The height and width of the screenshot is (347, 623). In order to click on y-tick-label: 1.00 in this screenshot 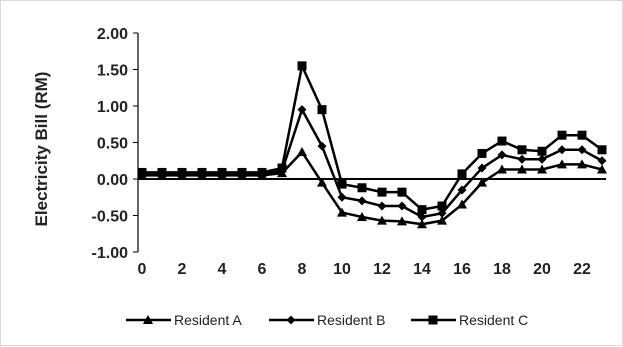, I will do `click(112, 107)`.